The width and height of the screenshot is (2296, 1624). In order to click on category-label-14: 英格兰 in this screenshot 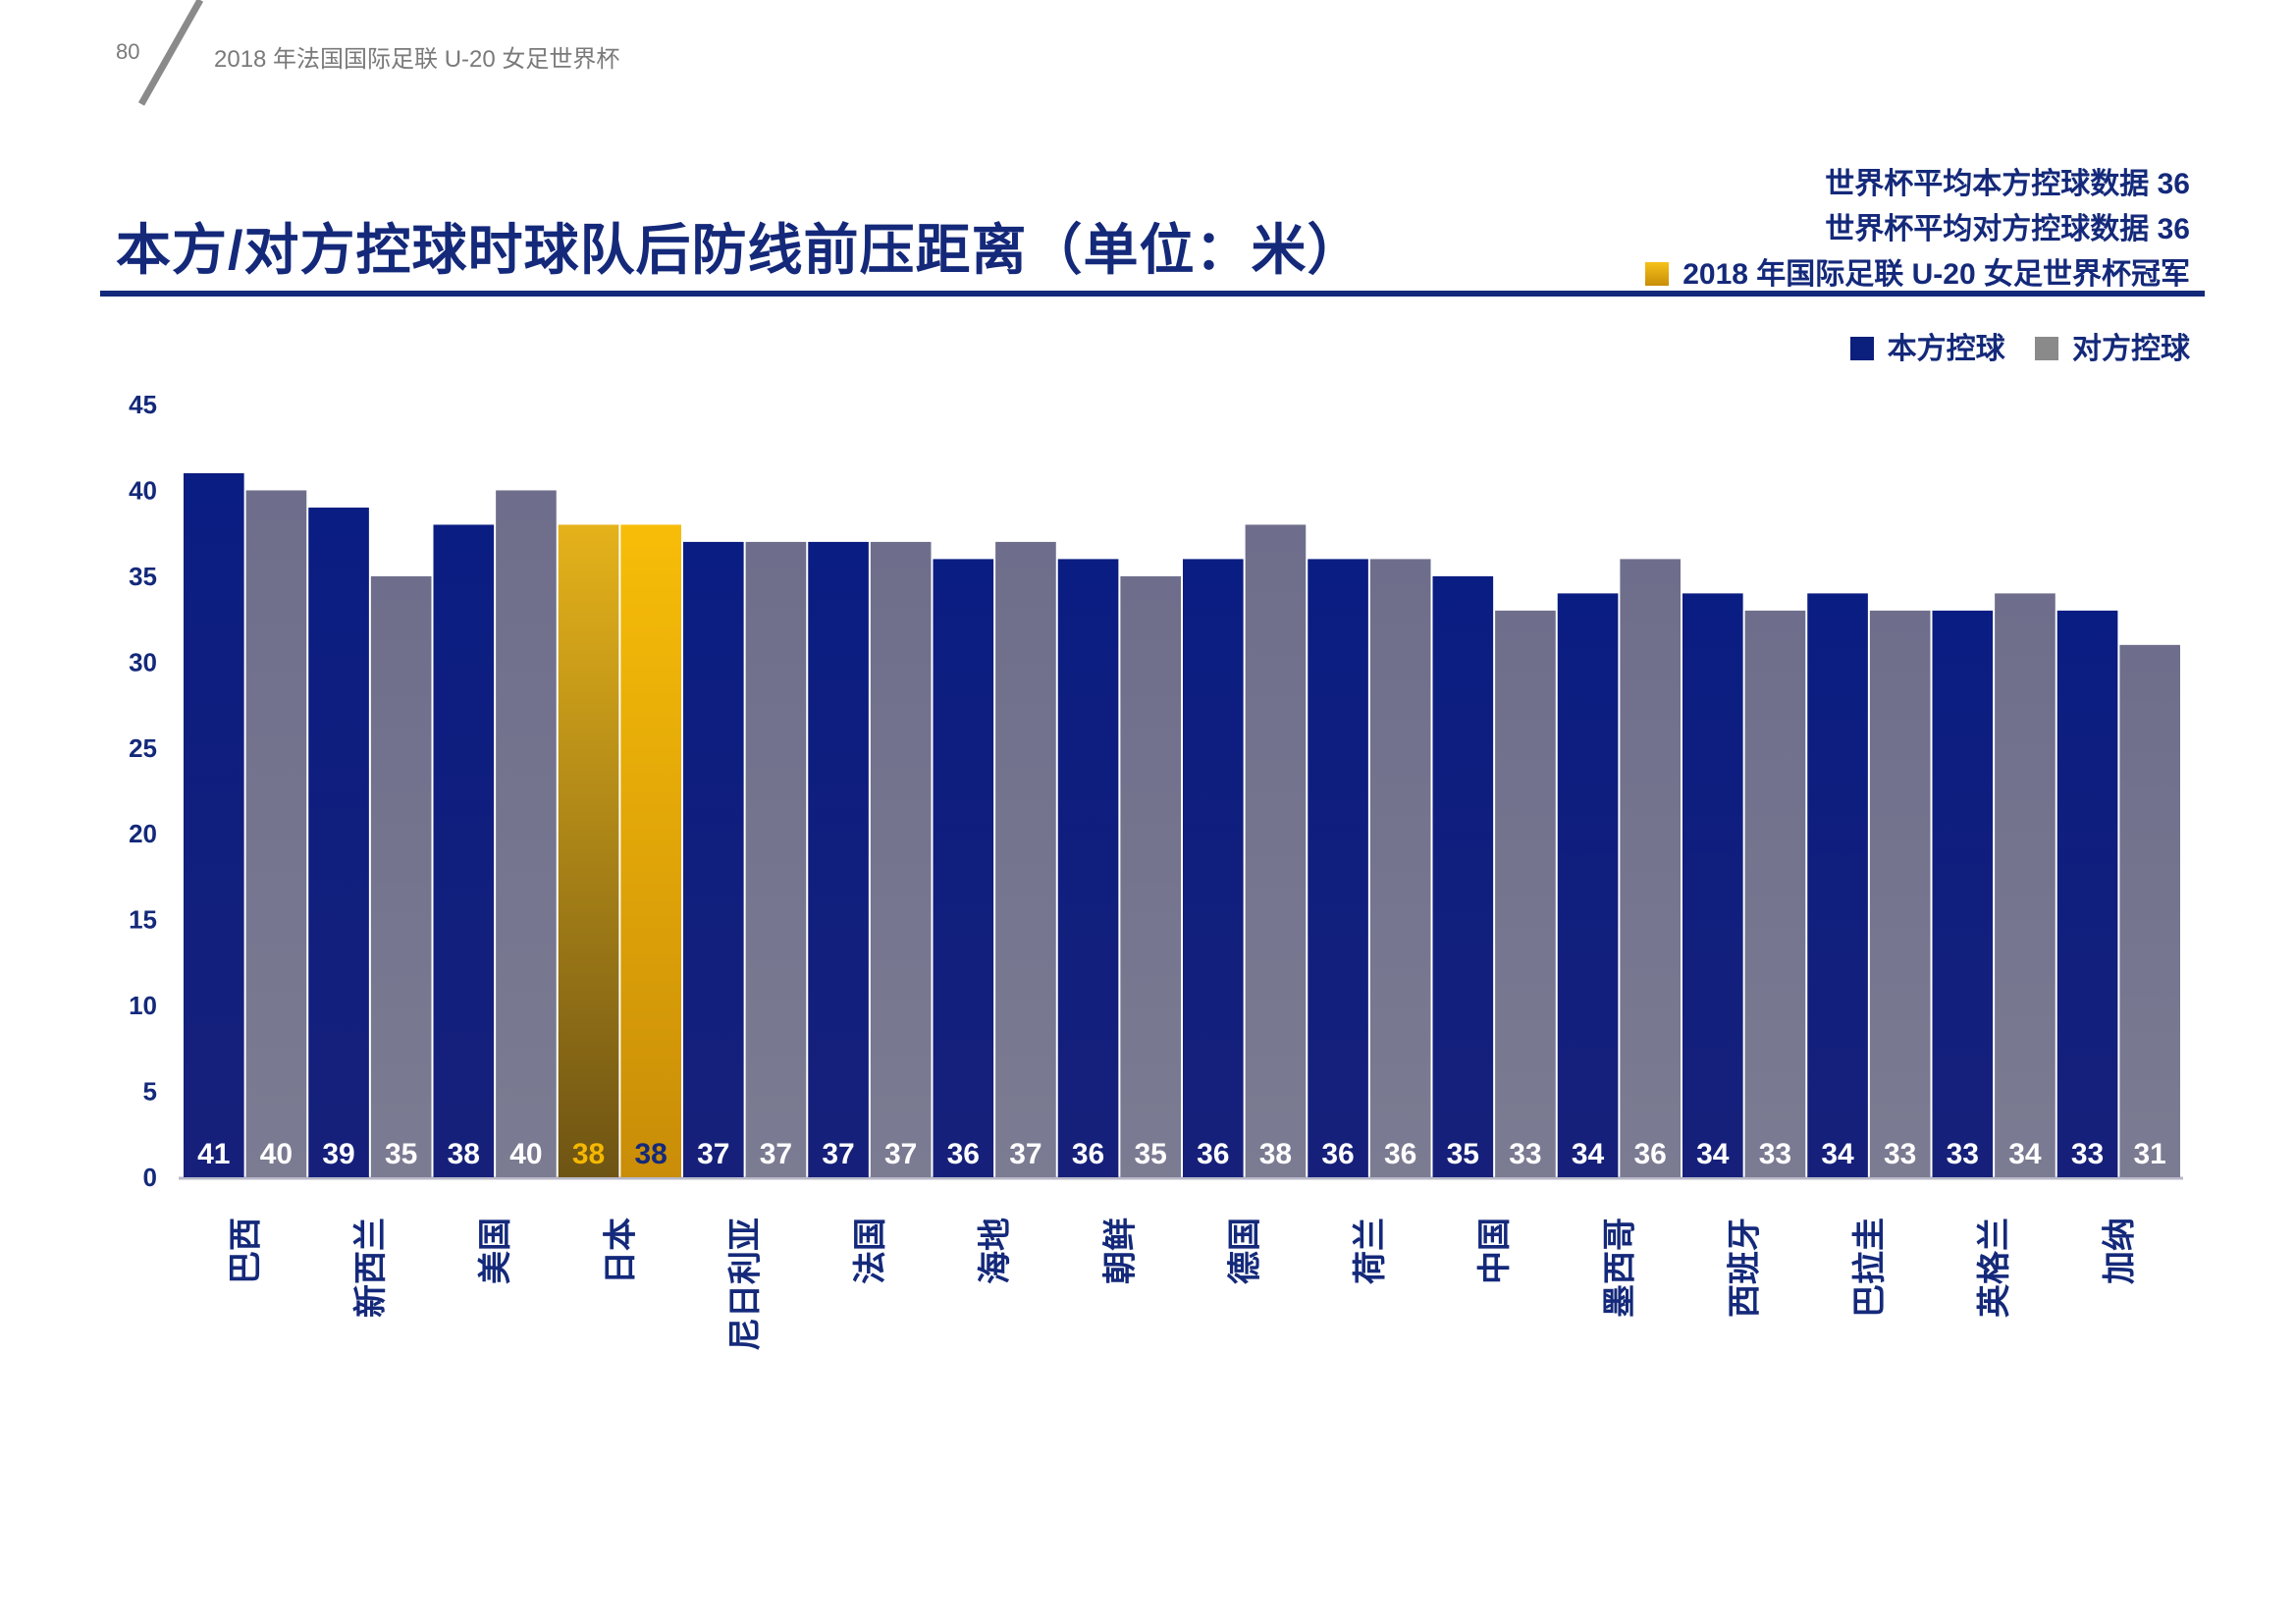, I will do `click(1994, 1268)`.